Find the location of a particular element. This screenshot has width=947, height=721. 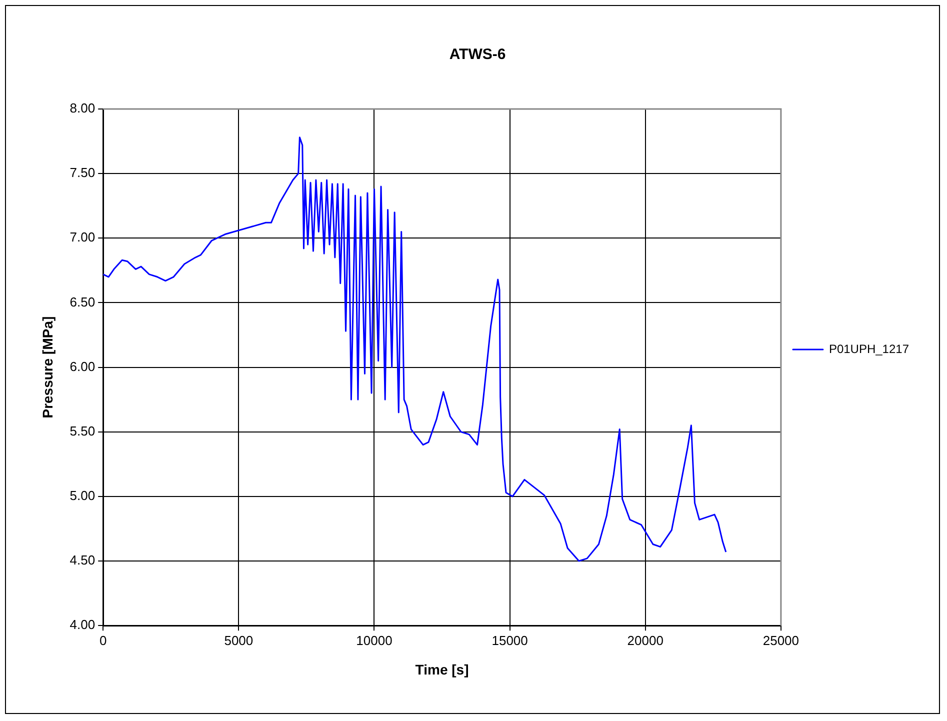

x-tick-label: 0 is located at coordinates (103, 640).